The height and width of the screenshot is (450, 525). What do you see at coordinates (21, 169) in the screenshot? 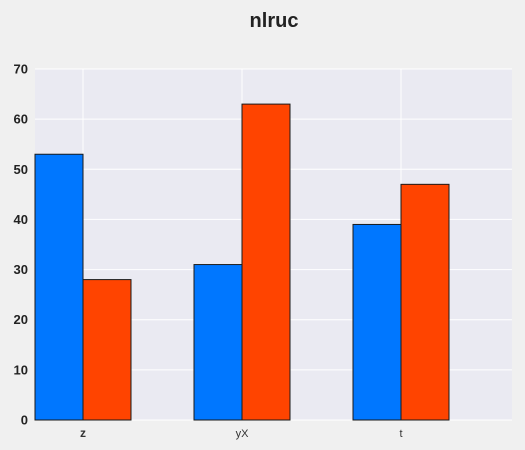
I see `y-tick-label: 50` at bounding box center [21, 169].